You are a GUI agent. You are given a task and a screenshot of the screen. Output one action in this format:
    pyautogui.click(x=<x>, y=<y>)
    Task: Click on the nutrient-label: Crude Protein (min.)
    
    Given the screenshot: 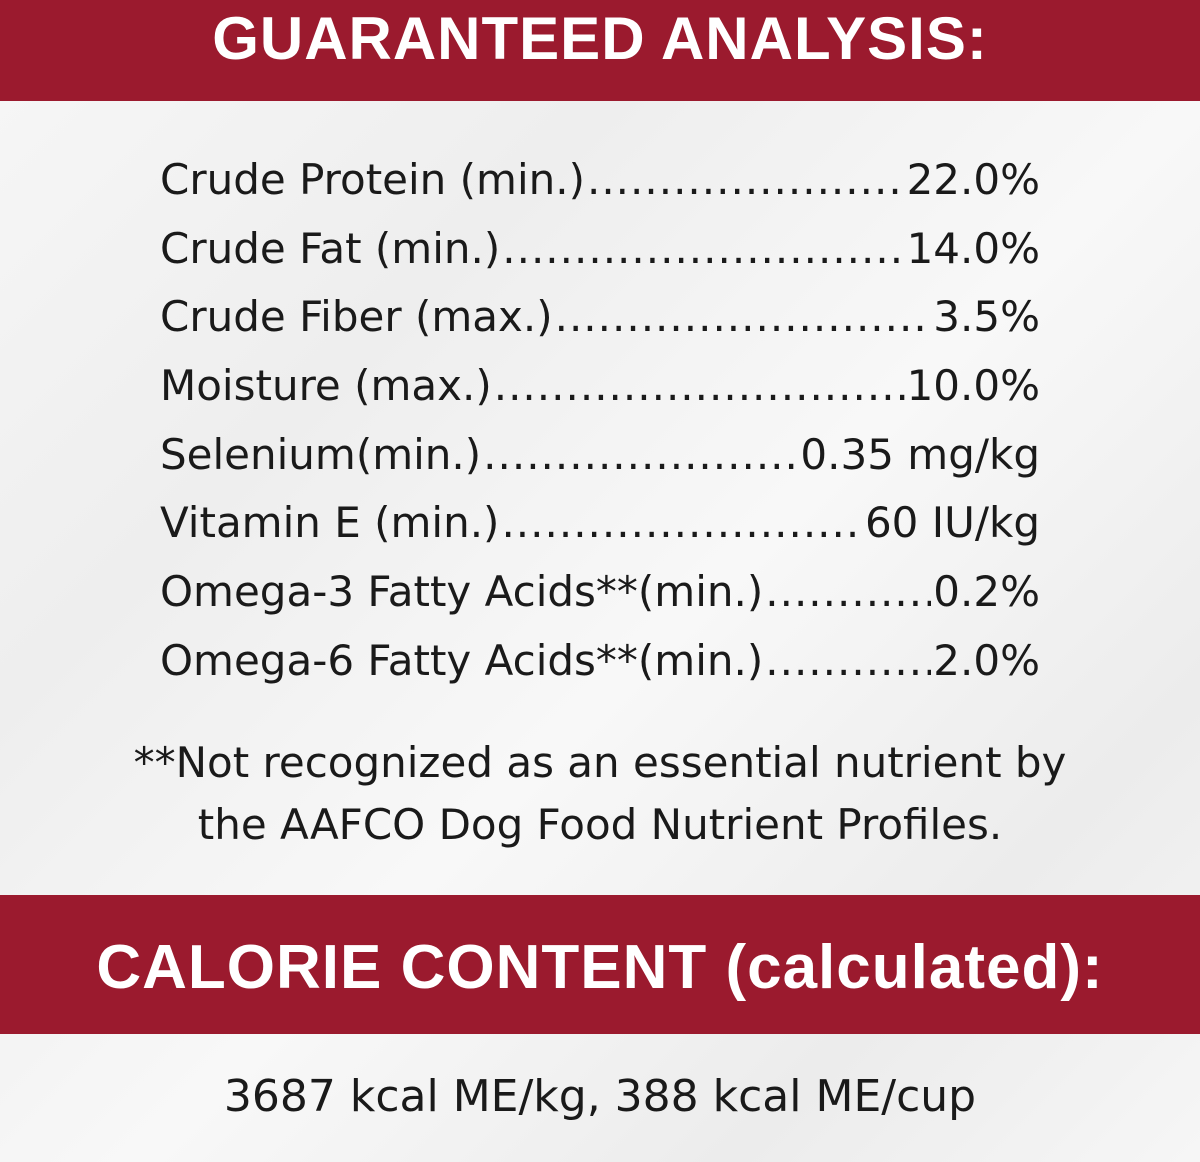 What is the action you would take?
    pyautogui.click(x=372, y=179)
    